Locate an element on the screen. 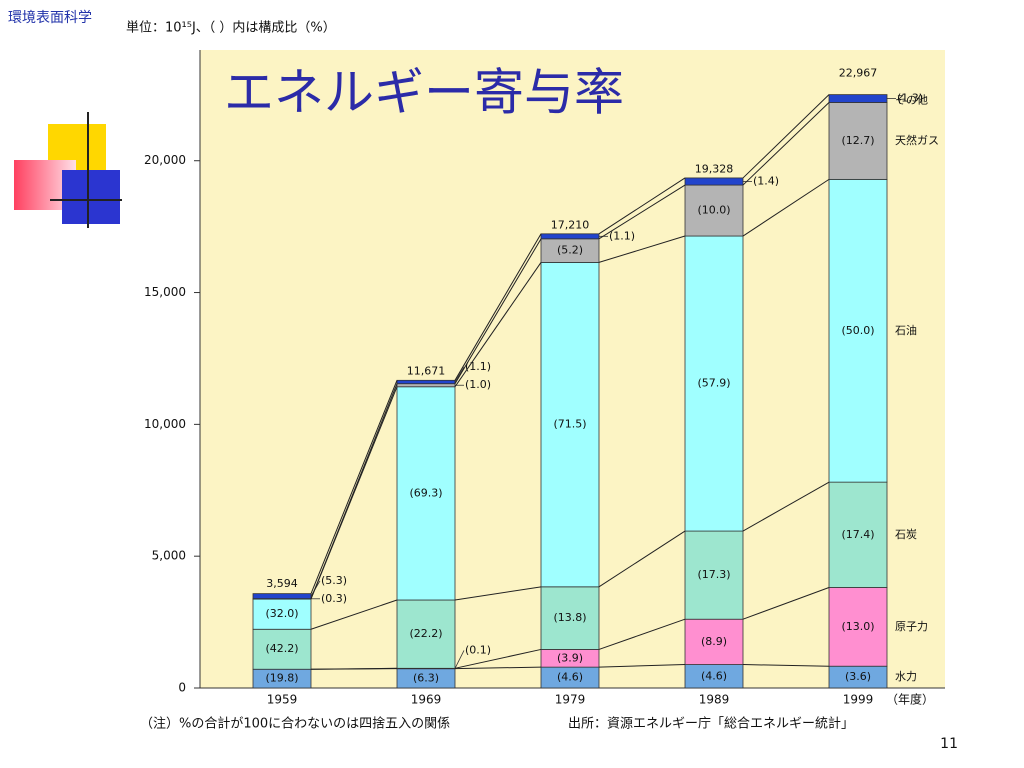  x-axis-label: （年度） is located at coordinates (910, 699).